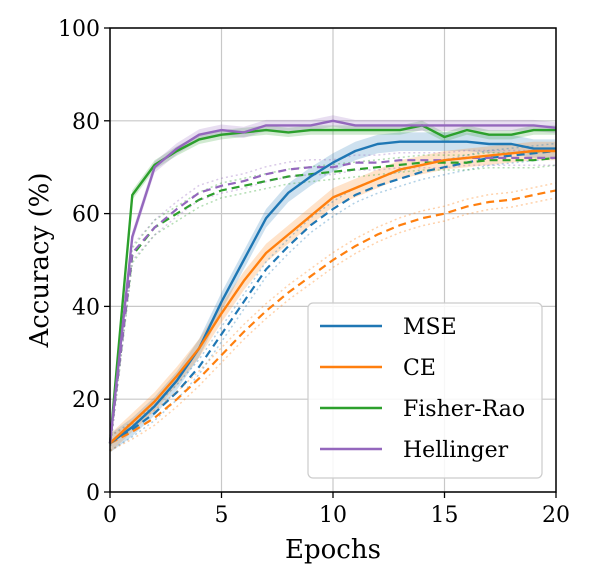  I want to click on legend-label: Hellinger, so click(456, 450).